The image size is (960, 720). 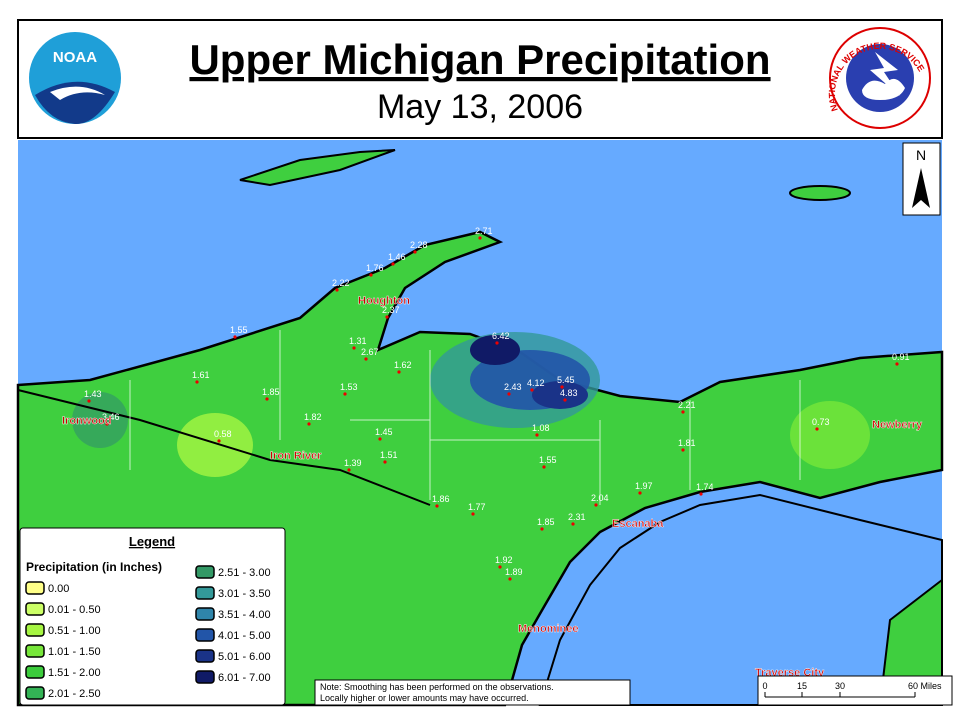 What do you see at coordinates (341, 283) in the screenshot?
I see `station-value: 2.22` at bounding box center [341, 283].